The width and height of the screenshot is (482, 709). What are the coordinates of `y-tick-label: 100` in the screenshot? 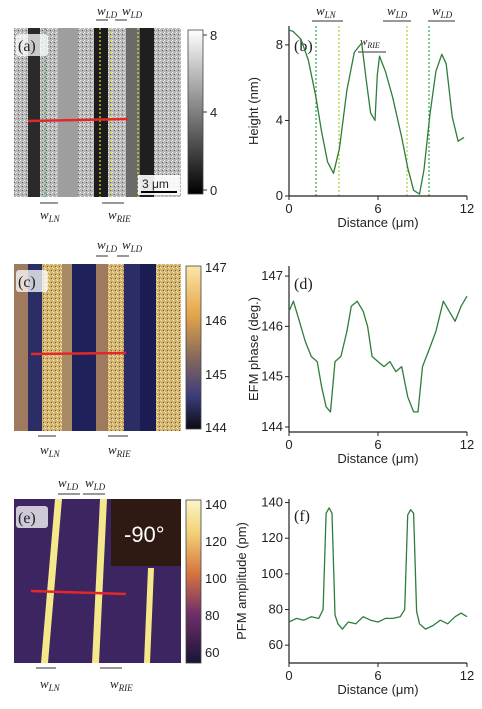 It's located at (272, 573).